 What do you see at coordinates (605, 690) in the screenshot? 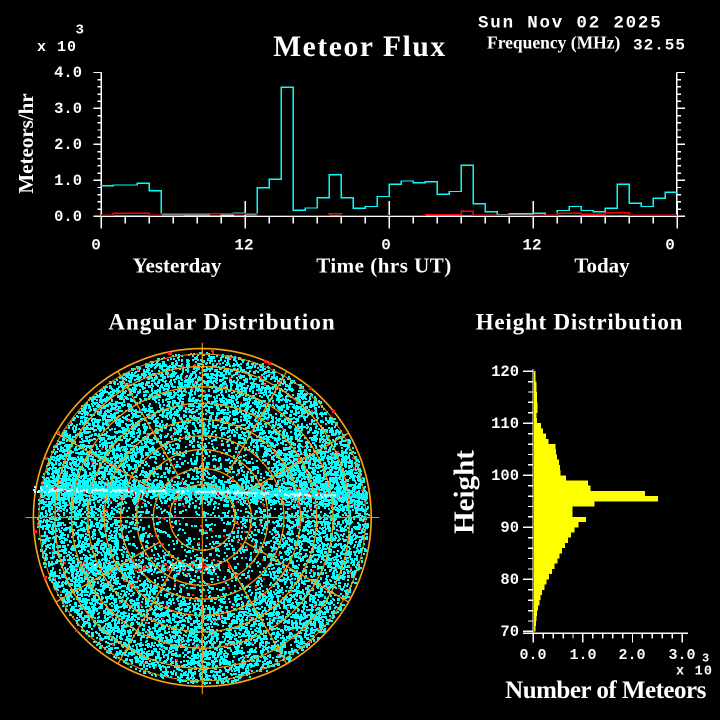
I see `svg-text: Number of Meteors` at bounding box center [605, 690].